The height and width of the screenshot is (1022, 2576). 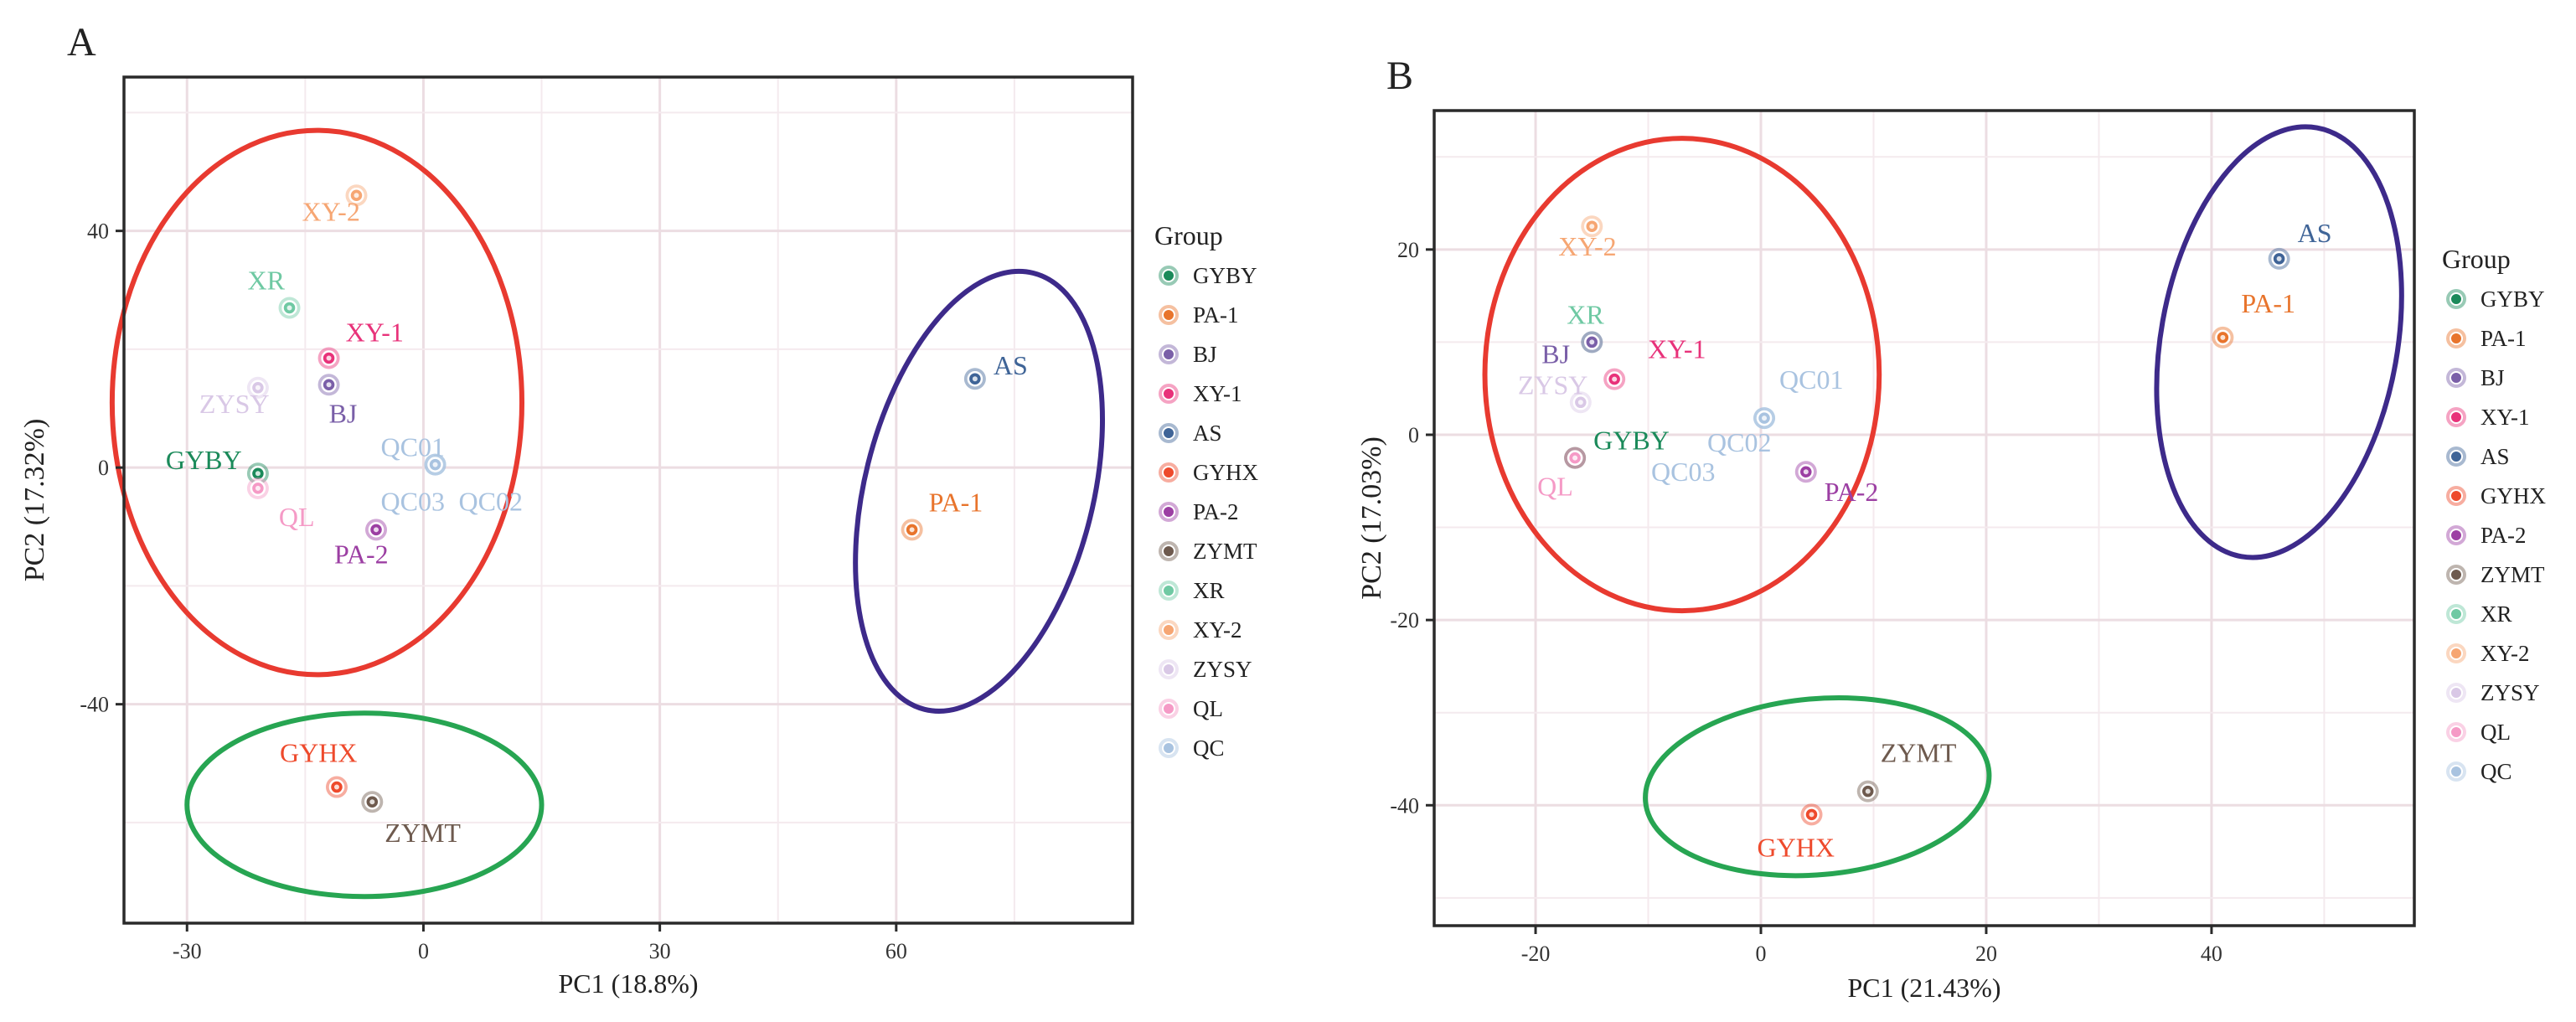 I want to click on legend-item: XR, so click(x=2479, y=614).